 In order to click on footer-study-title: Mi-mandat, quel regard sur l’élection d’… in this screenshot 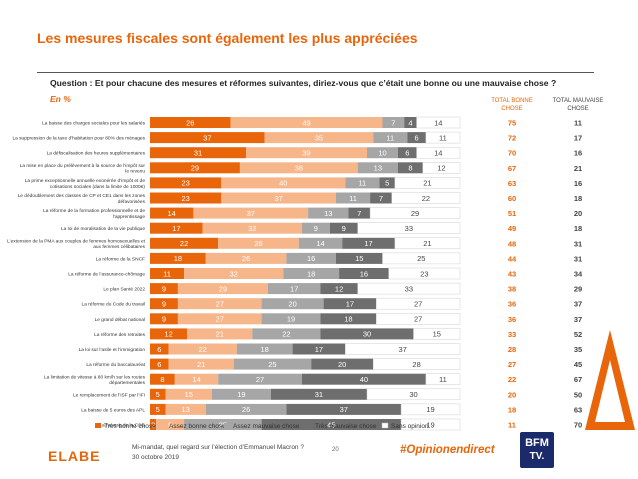, I will do `click(218, 447)`.